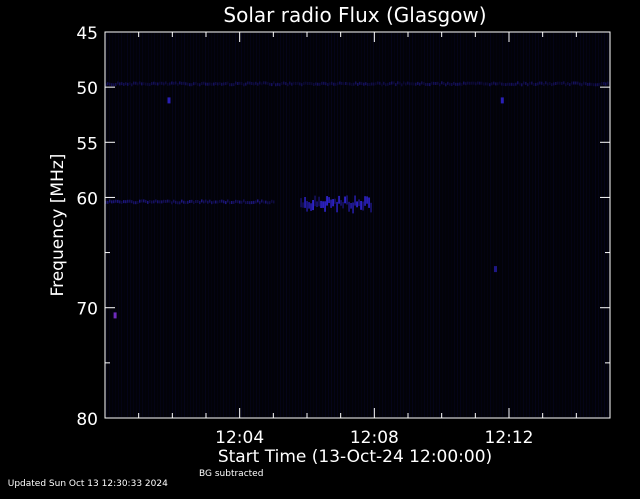 The width and height of the screenshot is (640, 499). What do you see at coordinates (87, 89) in the screenshot?
I see `y-tick-label: 50` at bounding box center [87, 89].